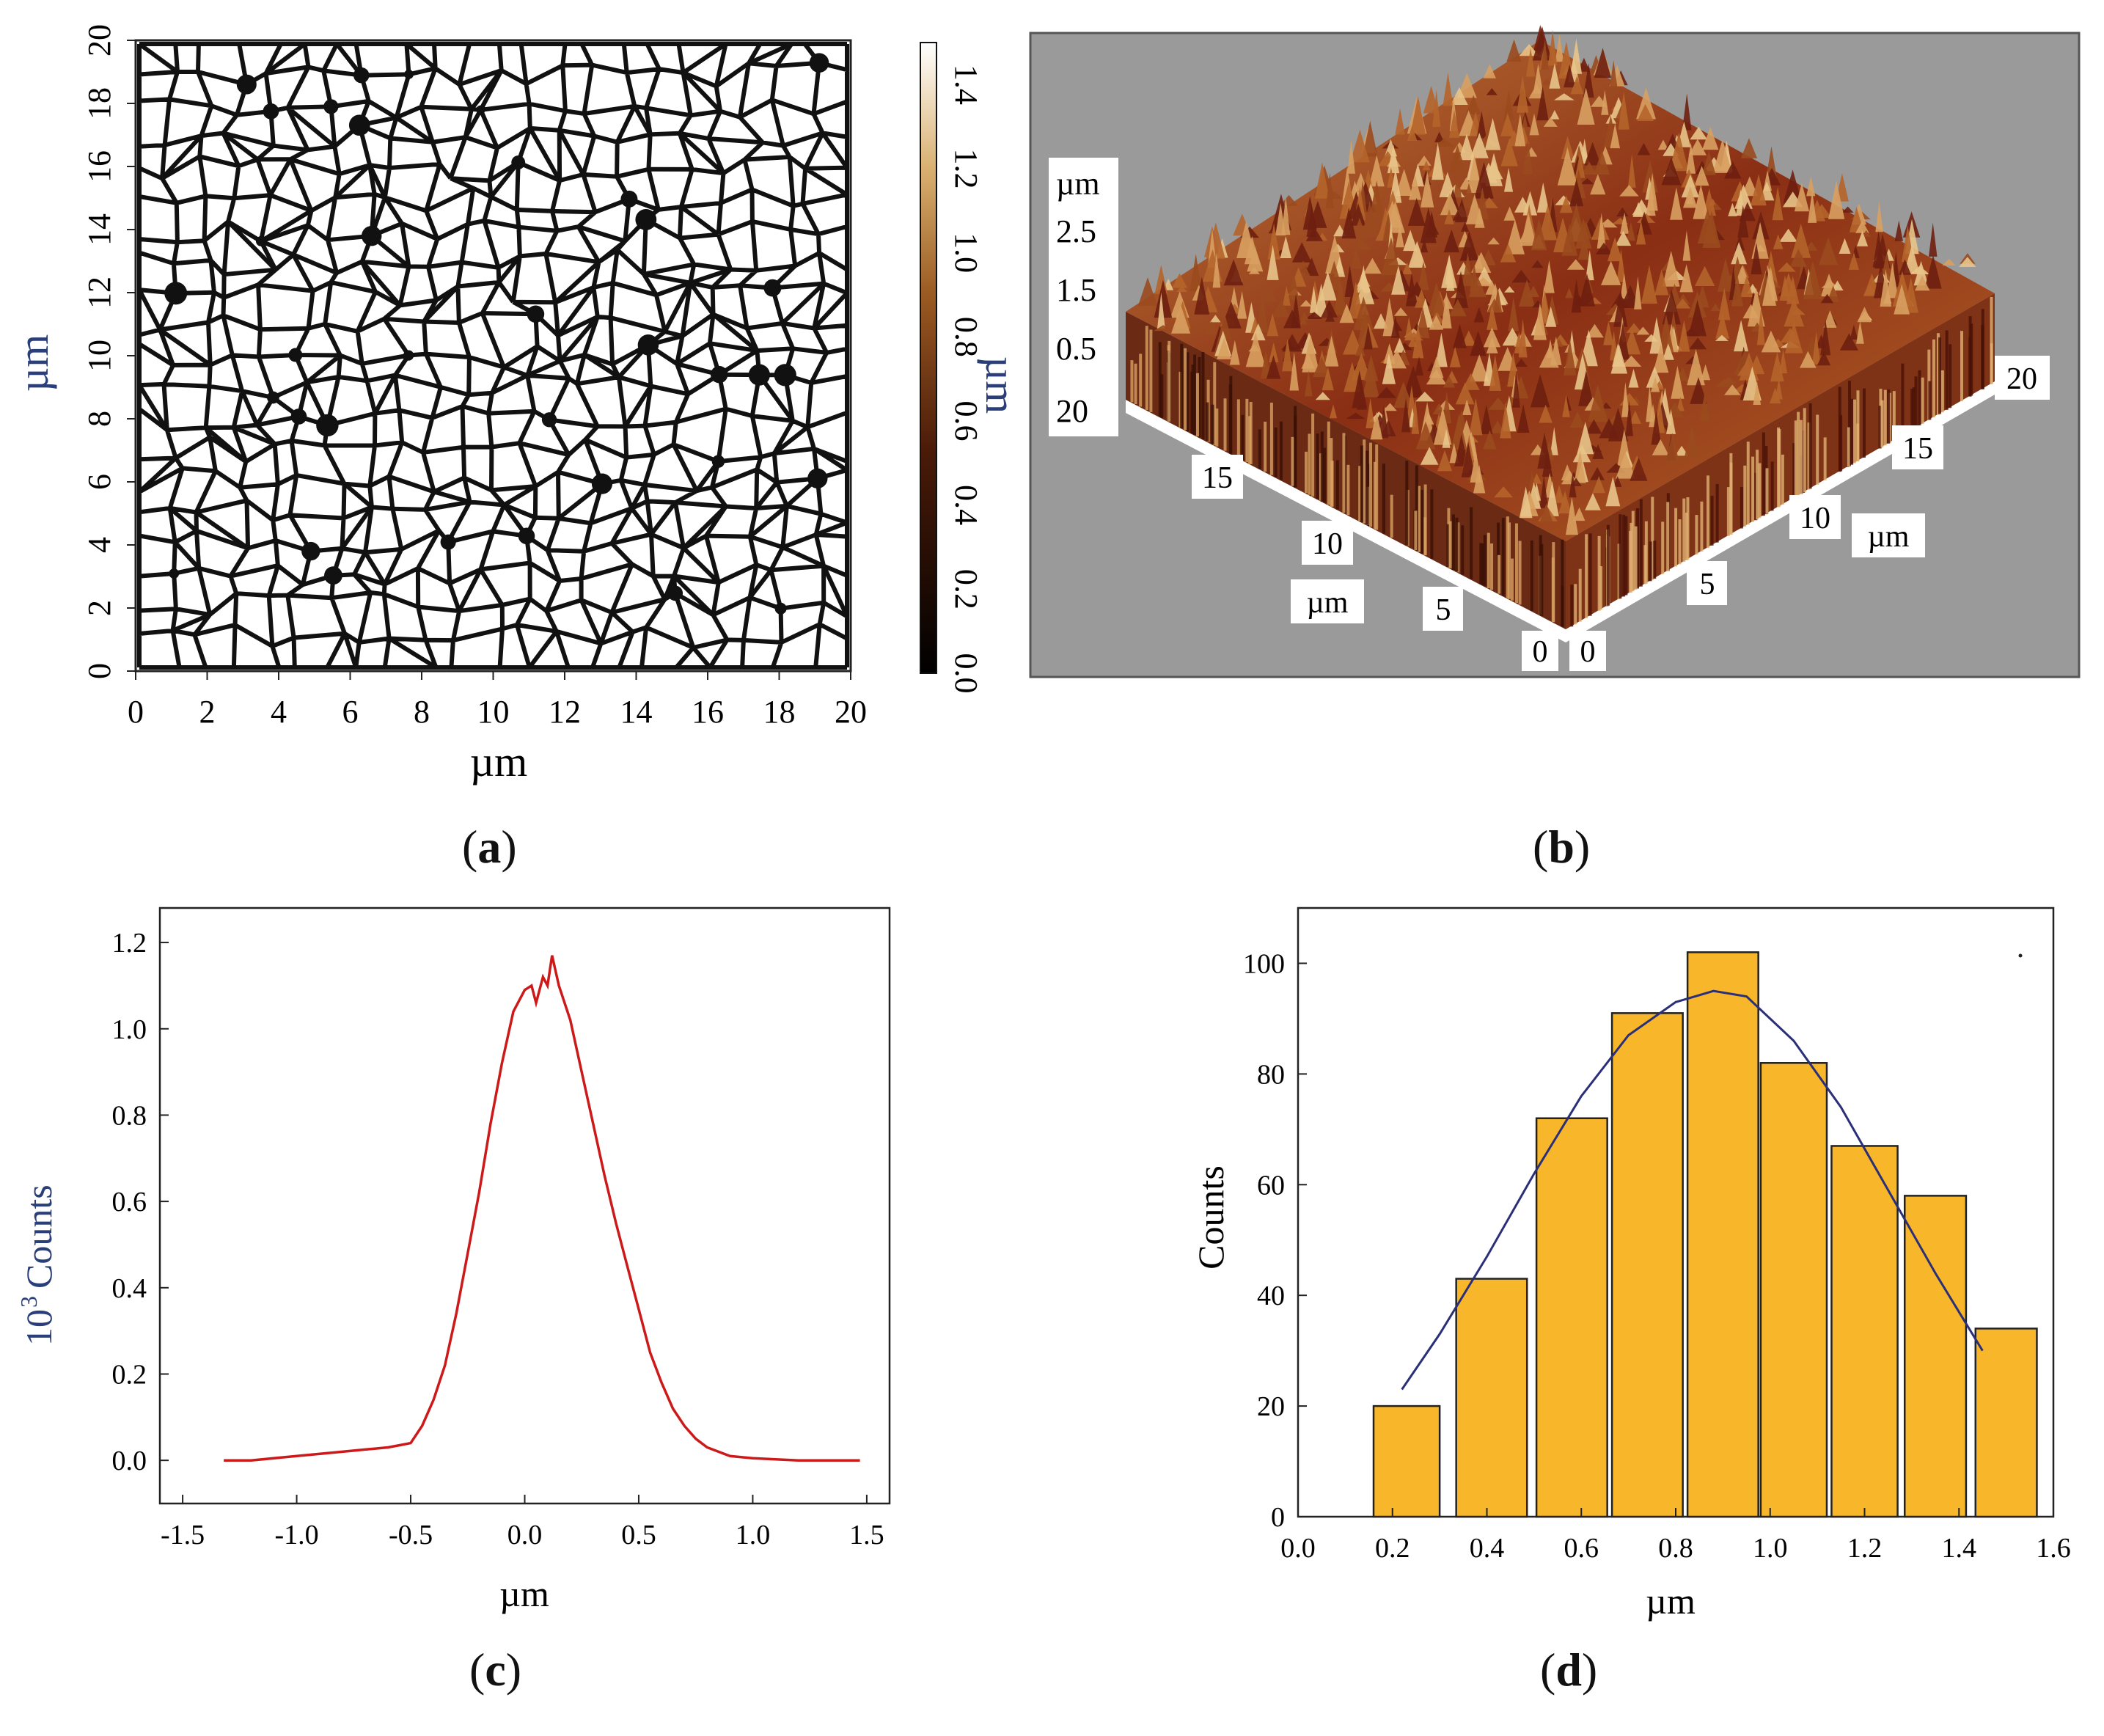  Describe the element at coordinates (37, 1265) in the screenshot. I see `panel-c-y-label: 10 3 Counts` at that location.